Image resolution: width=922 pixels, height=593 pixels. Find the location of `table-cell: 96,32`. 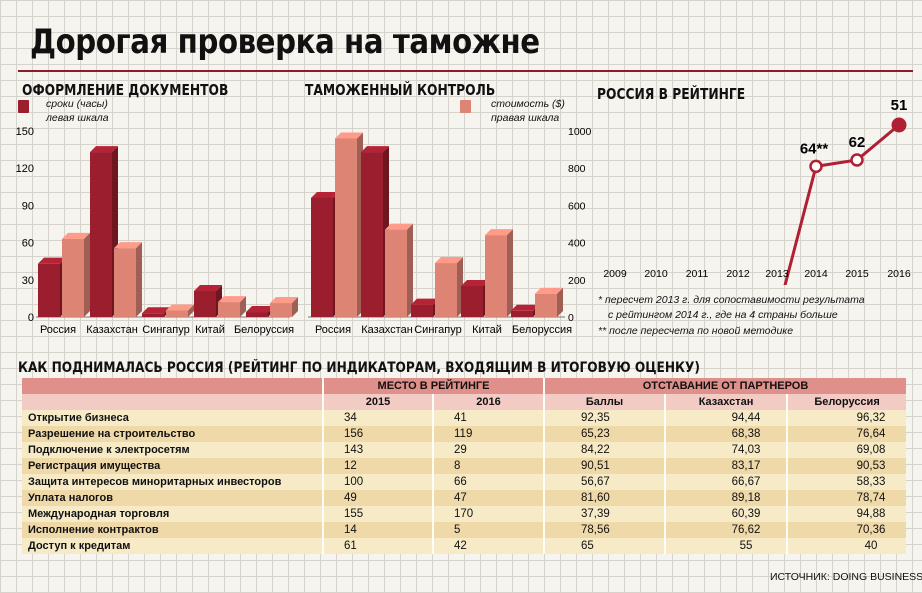

table-cell: 96,32 is located at coordinates (846, 418).